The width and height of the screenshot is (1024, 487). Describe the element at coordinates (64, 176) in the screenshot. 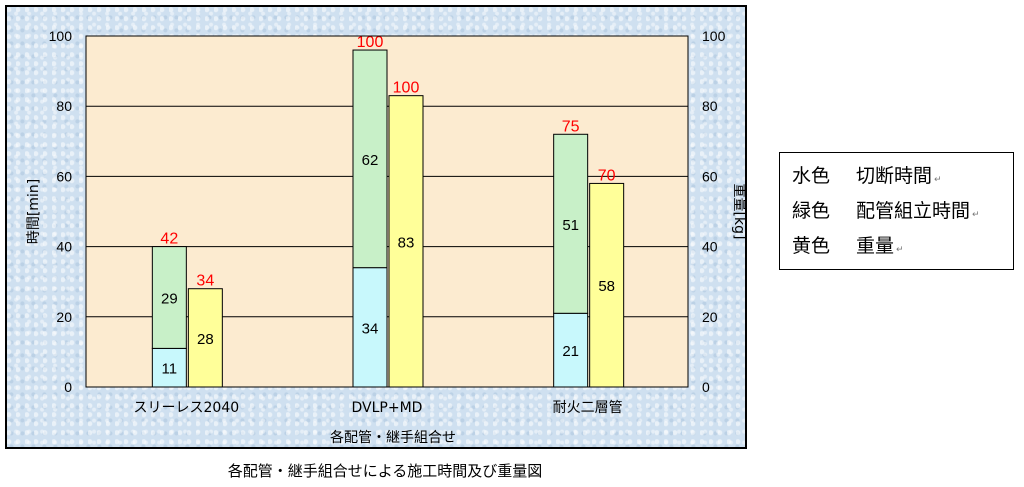

I see `y-tick-label-left: 60` at that location.